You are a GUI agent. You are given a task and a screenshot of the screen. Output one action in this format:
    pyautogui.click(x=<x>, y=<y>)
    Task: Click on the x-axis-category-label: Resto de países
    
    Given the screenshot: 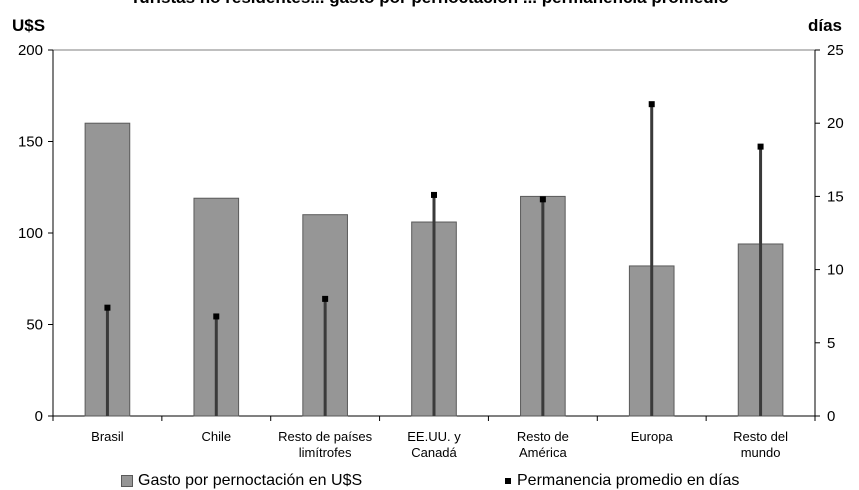 What is the action you would take?
    pyautogui.click(x=325, y=436)
    